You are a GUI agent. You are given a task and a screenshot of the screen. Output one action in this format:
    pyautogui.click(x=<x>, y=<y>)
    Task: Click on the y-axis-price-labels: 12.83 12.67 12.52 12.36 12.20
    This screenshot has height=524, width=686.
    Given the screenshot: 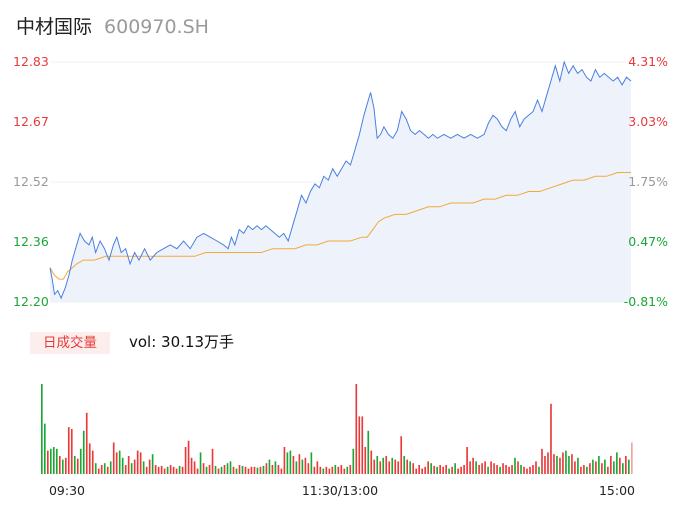 What is the action you would take?
    pyautogui.click(x=31, y=181)
    